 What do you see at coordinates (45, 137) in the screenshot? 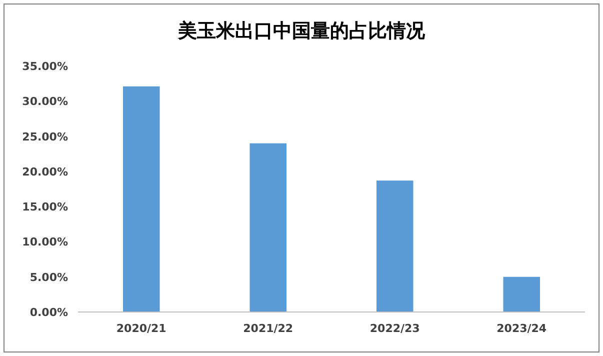
I see `y-tick-label: 25.00%` at bounding box center [45, 137].